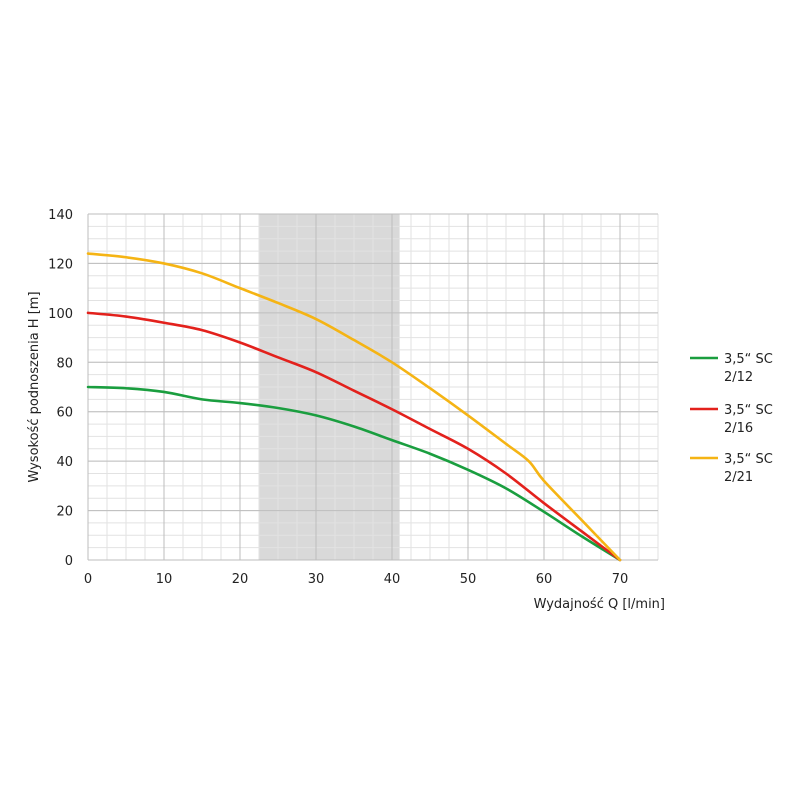 This screenshot has height=800, width=800. Describe the element at coordinates (64, 462) in the screenshot. I see `y-tick-label: 40` at that location.